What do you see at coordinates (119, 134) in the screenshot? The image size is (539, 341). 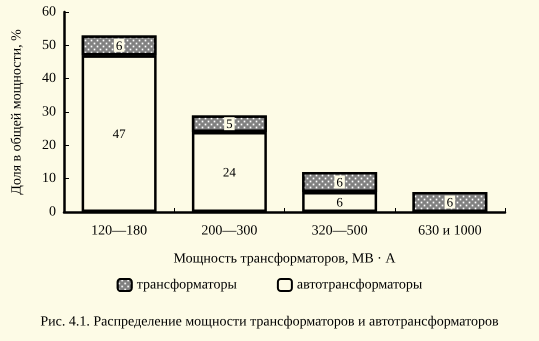 I see `data-label: 47` at bounding box center [119, 134].